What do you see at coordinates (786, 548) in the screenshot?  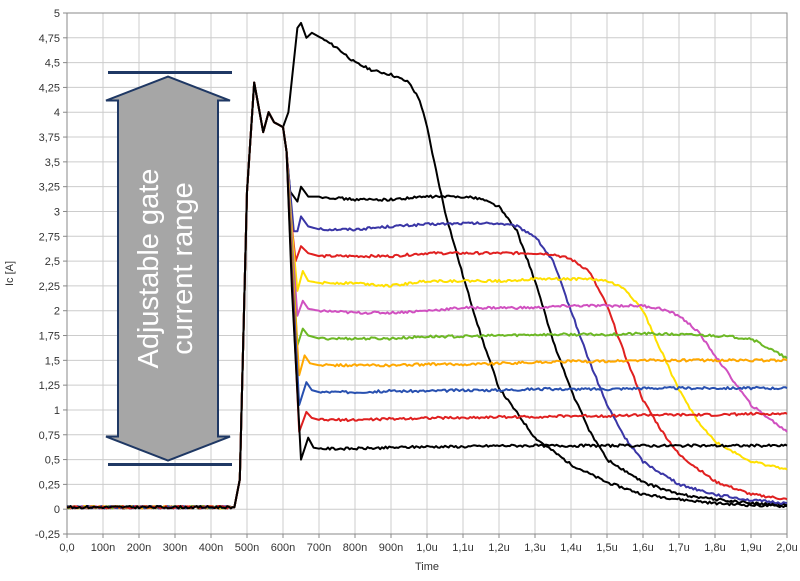 I see `x-tick-label: 2,0u` at bounding box center [786, 548].